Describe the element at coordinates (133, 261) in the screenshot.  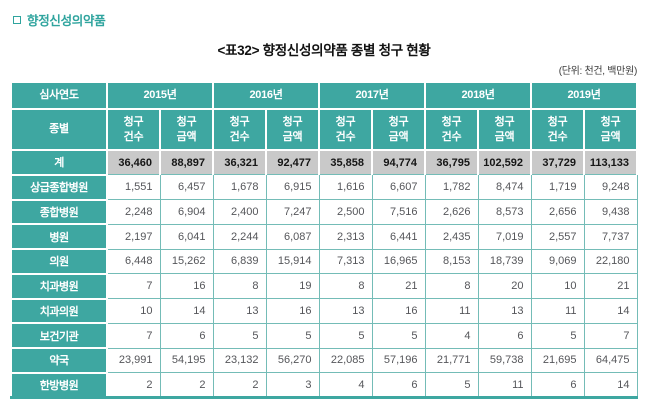
I see `data-cell: 6,448` at that location.